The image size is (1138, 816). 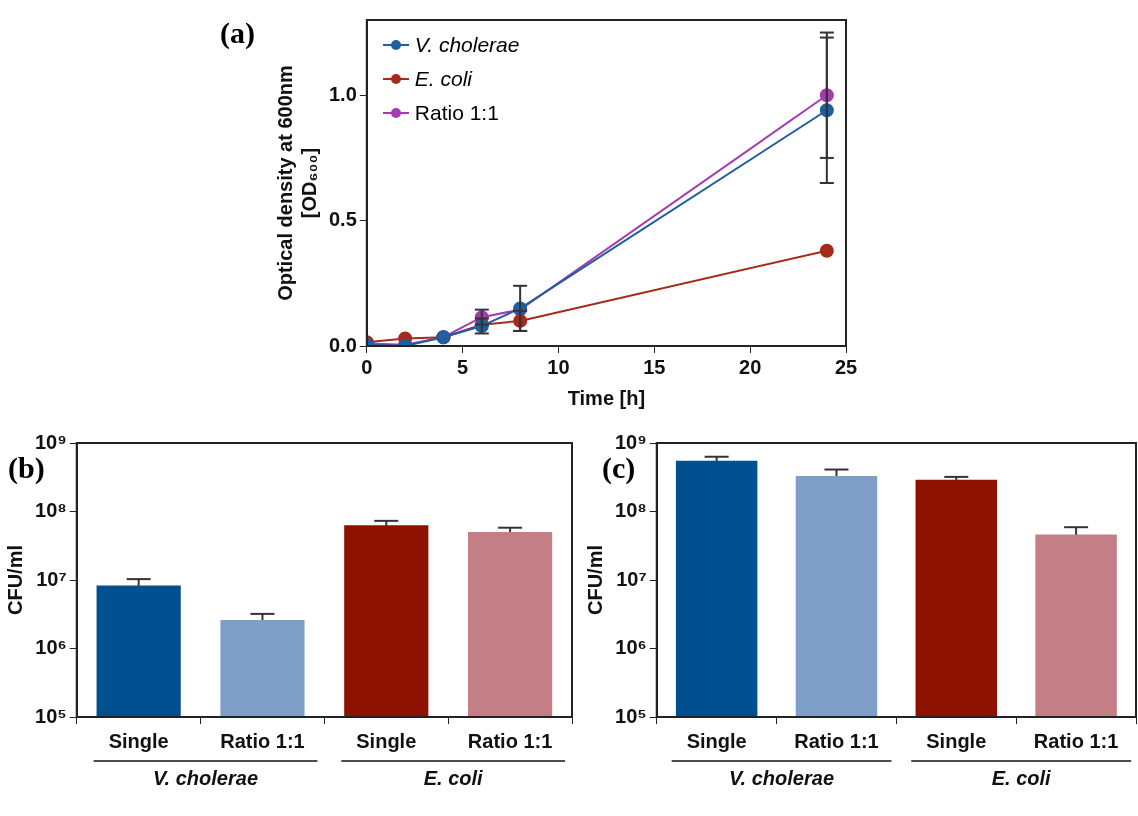 I want to click on legend-label: Ratio 1:1, so click(x=456, y=113).